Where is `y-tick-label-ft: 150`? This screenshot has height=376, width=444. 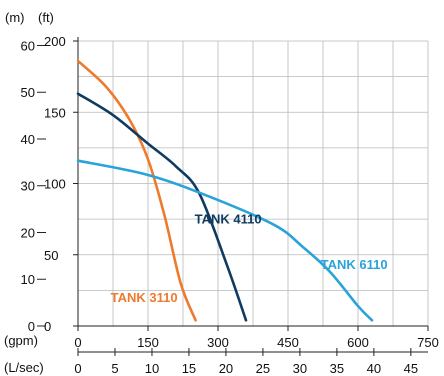 y-tick-label-ft: 150 is located at coordinates (55, 112).